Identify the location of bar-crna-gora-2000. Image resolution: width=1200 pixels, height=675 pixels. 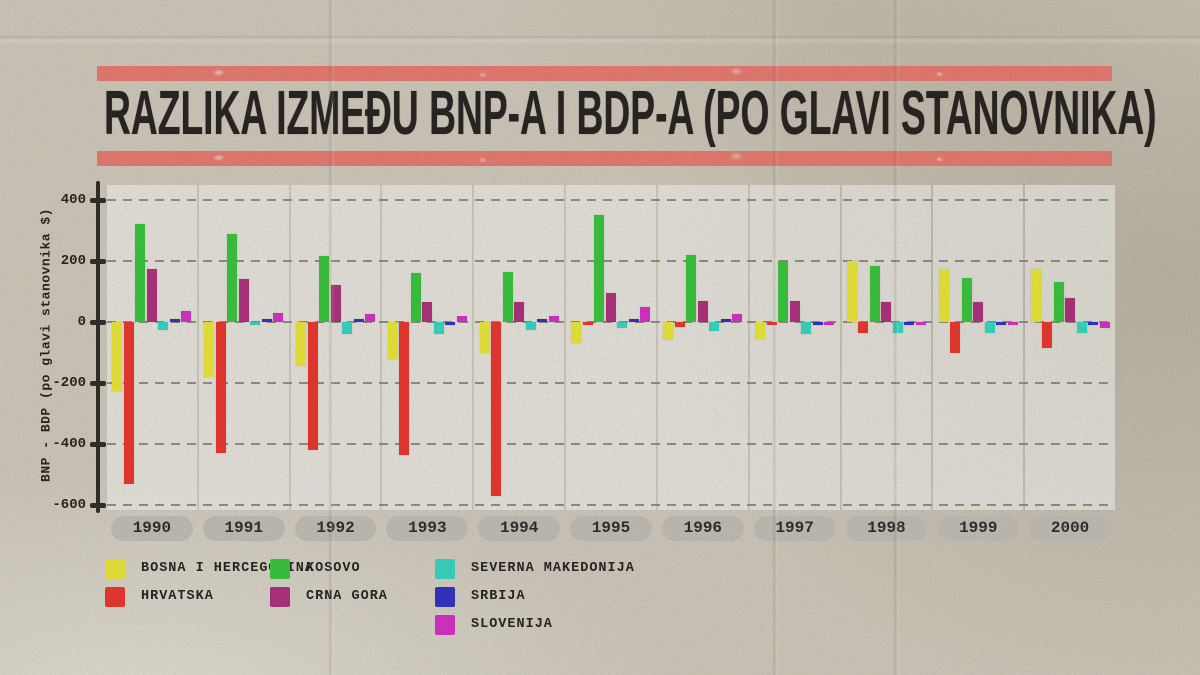
(1070, 309).